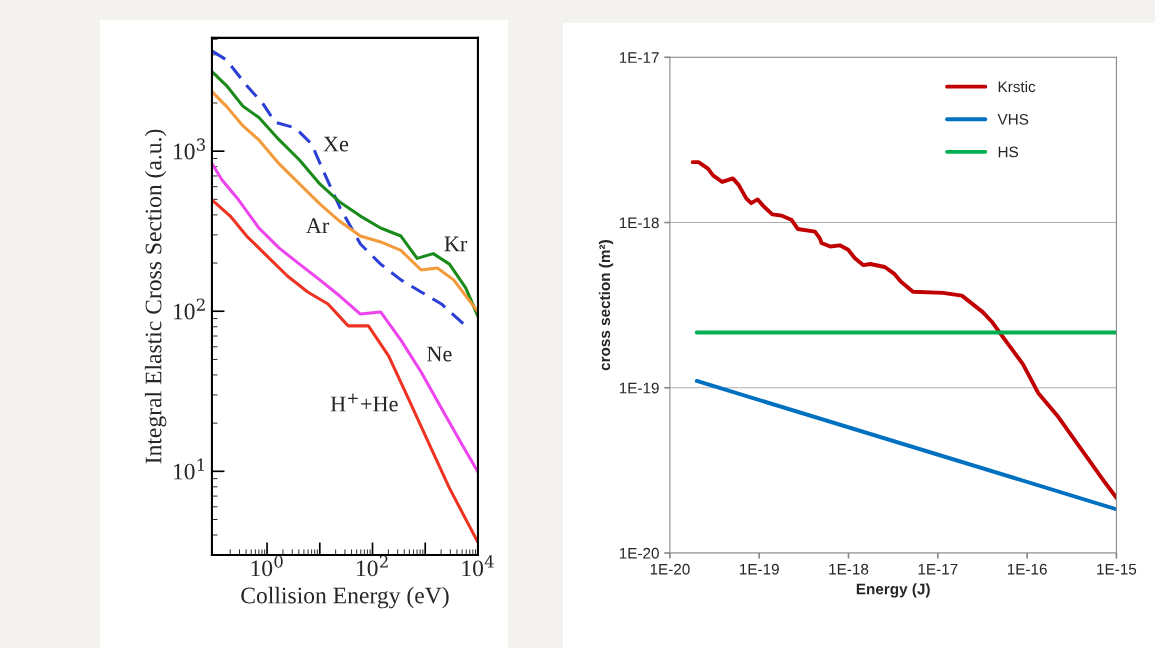 The width and height of the screenshot is (1155, 648). I want to click on series-label: Kr, so click(456, 244).